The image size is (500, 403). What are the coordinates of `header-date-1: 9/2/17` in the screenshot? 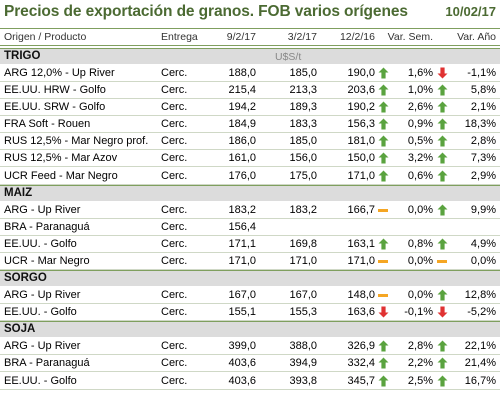 It's located at (241, 37).